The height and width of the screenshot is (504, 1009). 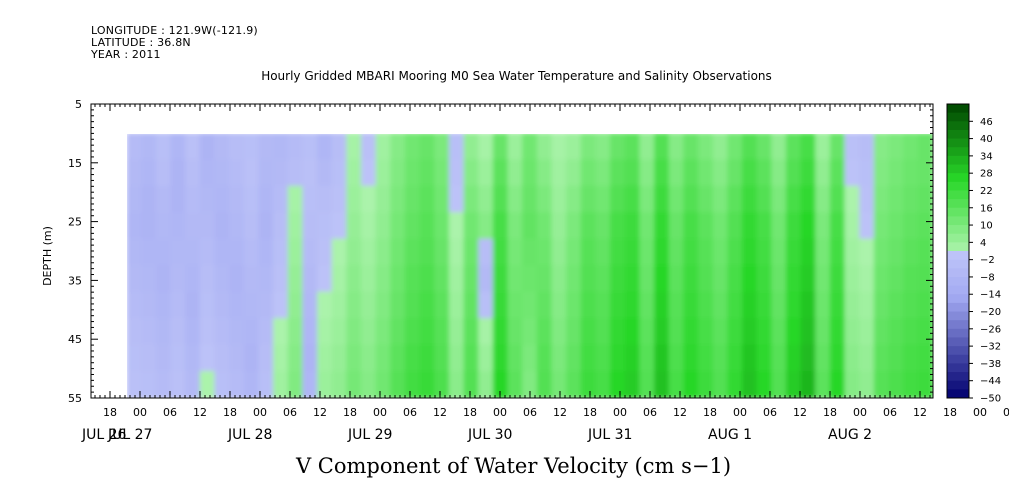 I want to click on colorbar-label: −50, so click(x=990, y=399).